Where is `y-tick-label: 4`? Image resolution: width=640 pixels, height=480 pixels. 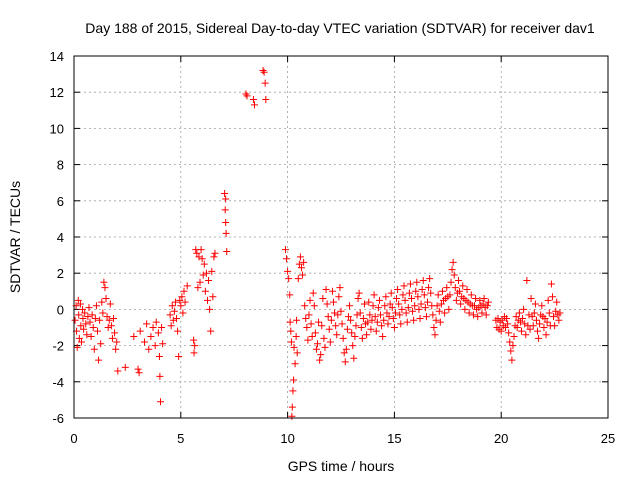 y-tick-label: 4 is located at coordinates (60, 237).